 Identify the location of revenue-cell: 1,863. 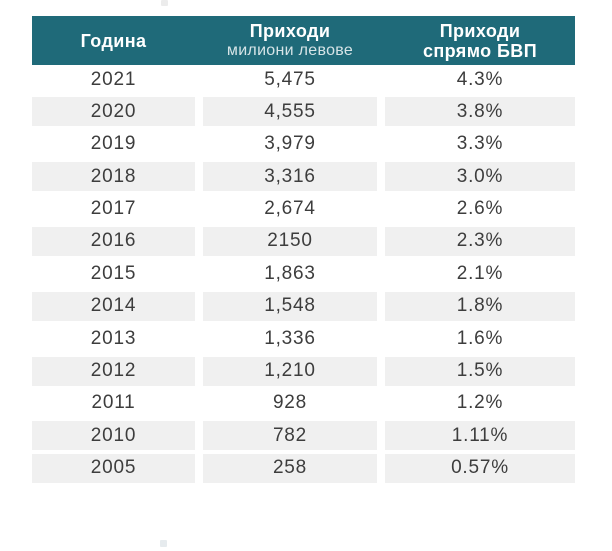
(290, 273).